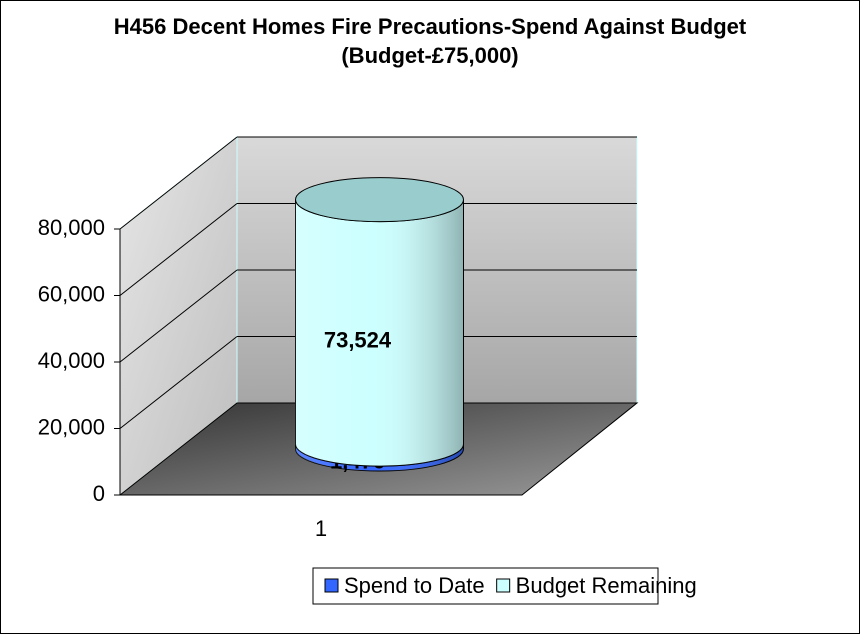 The height and width of the screenshot is (635, 861). What do you see at coordinates (379, 200) in the screenshot?
I see `cylinder-top` at bounding box center [379, 200].